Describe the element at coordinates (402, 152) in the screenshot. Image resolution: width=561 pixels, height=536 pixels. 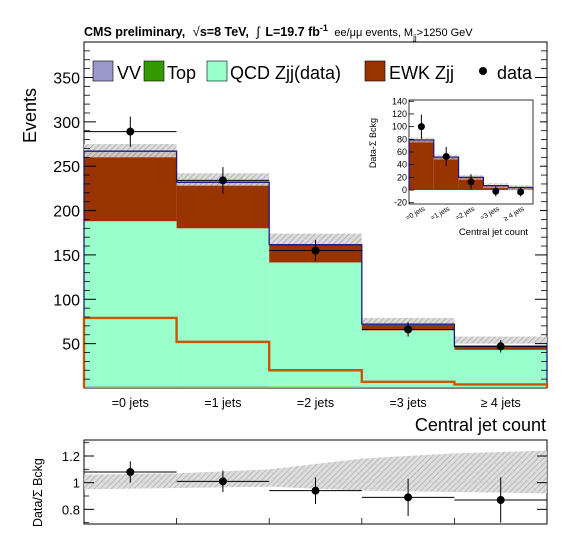
I see `inset-y-tick-label: 60` at that location.